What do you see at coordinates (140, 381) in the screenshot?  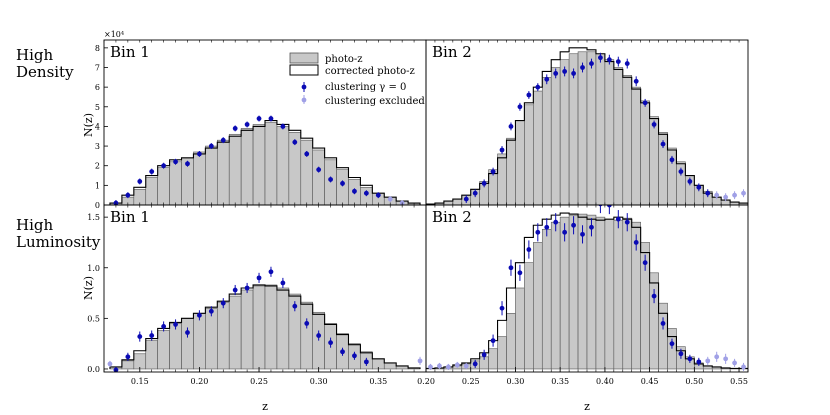 I see `x-tick-label: 0.15` at bounding box center [140, 381].